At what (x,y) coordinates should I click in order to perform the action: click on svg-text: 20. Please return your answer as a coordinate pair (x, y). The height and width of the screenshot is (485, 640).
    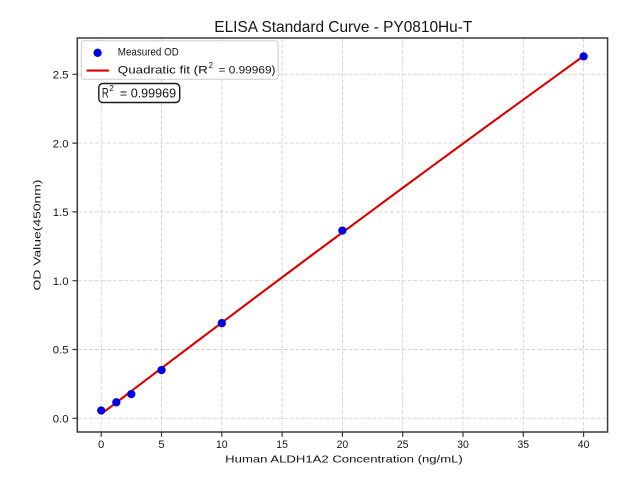
    Looking at the image, I should click on (343, 445).